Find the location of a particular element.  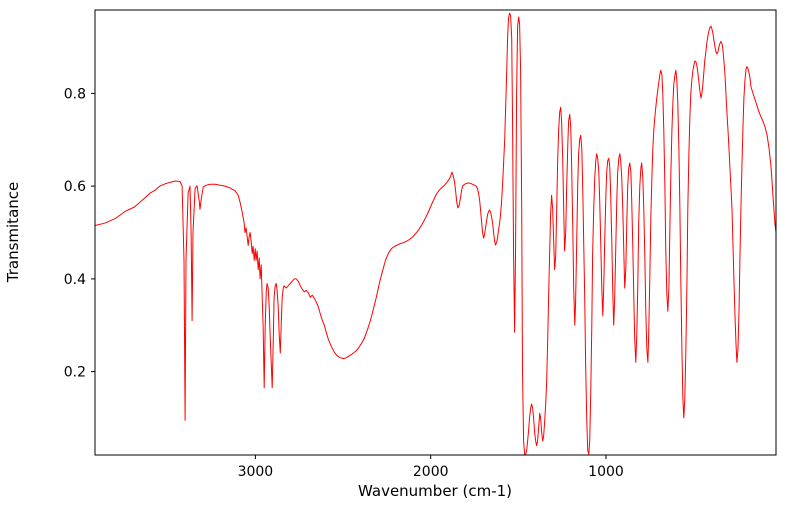

x-axis-label: Wavenumber (cm-1) is located at coordinates (435, 491).